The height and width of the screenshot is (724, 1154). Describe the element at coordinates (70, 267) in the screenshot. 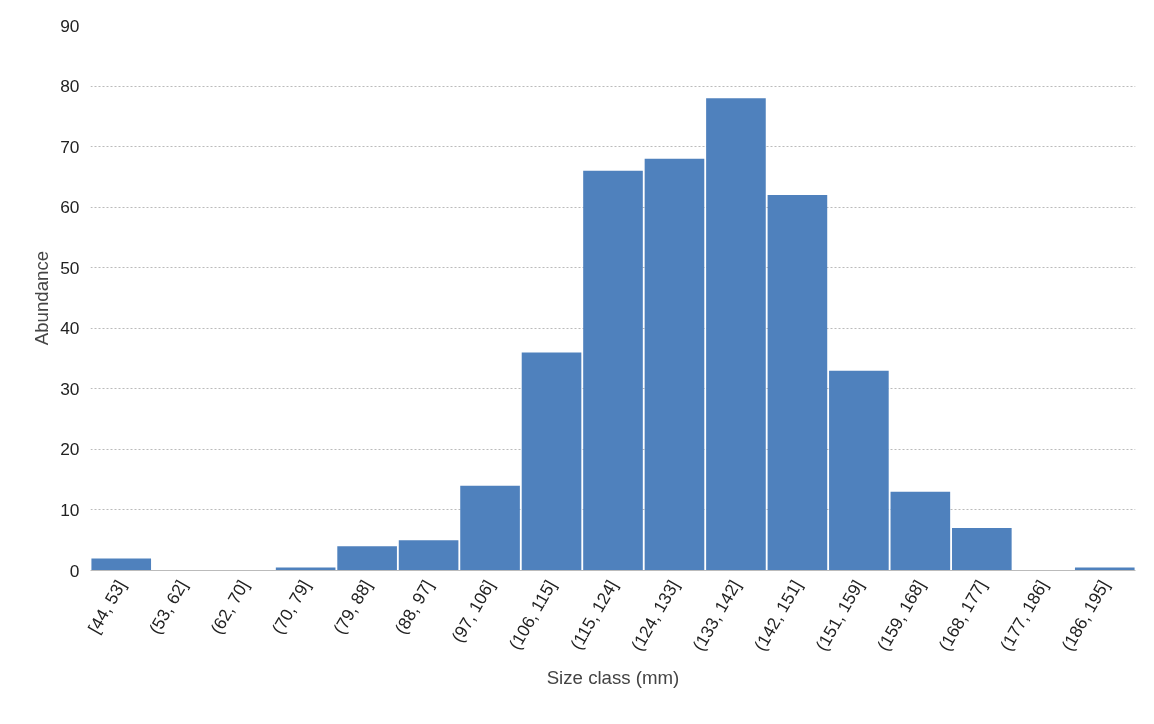

I see `y-tick-label: 50` at that location.